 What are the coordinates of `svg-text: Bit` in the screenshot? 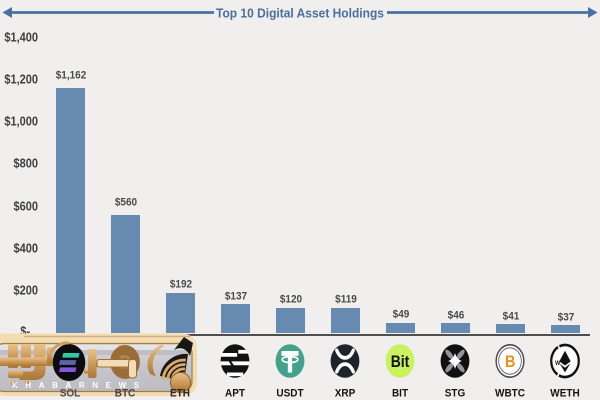 It's located at (400, 362).